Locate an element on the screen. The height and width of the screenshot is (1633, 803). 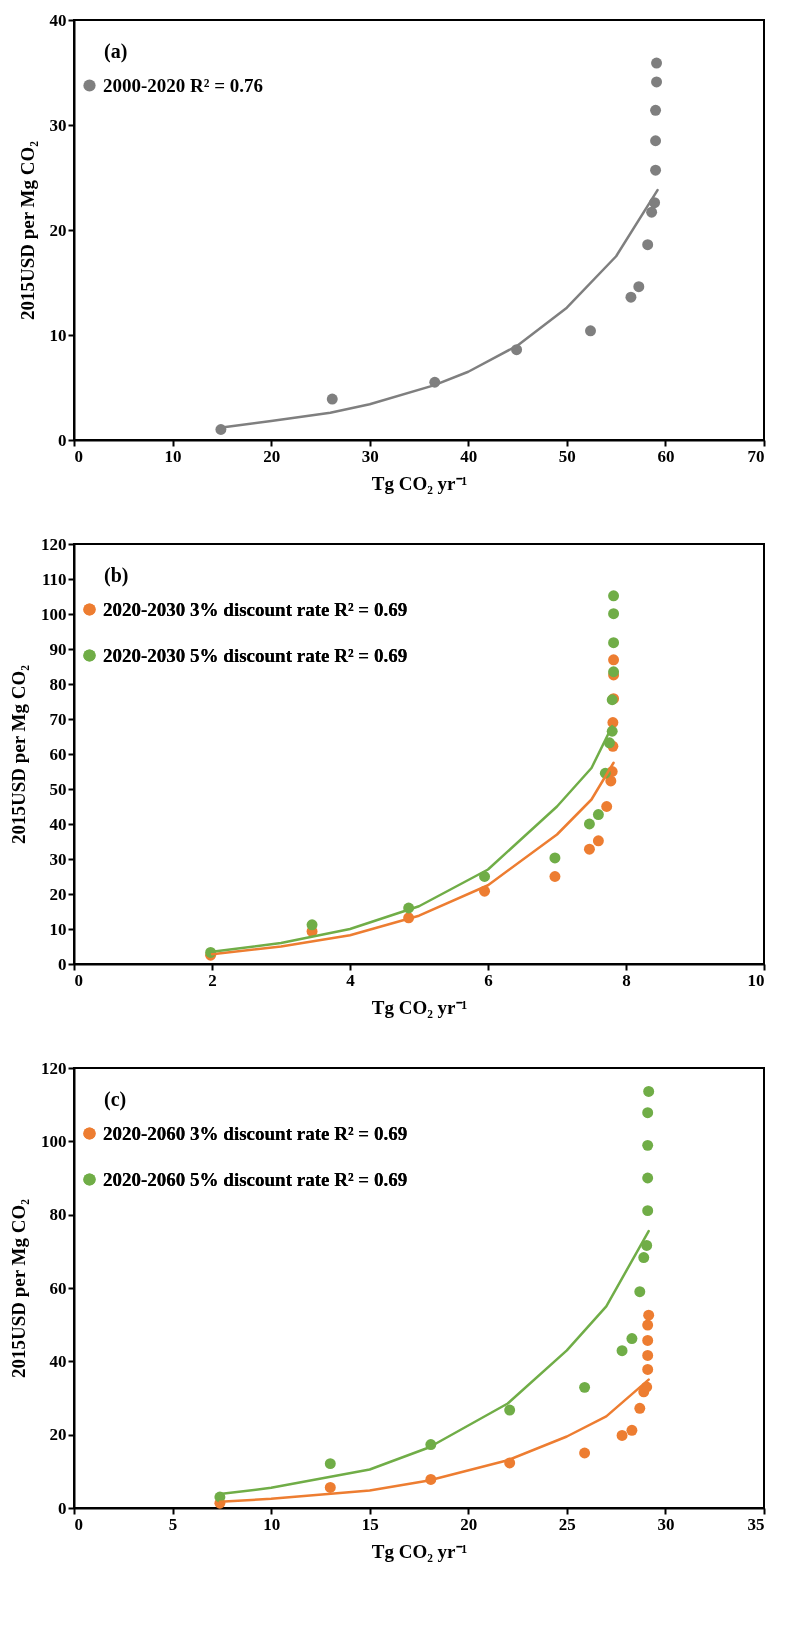
x-tick-label: 35 is located at coordinates (756, 1524).